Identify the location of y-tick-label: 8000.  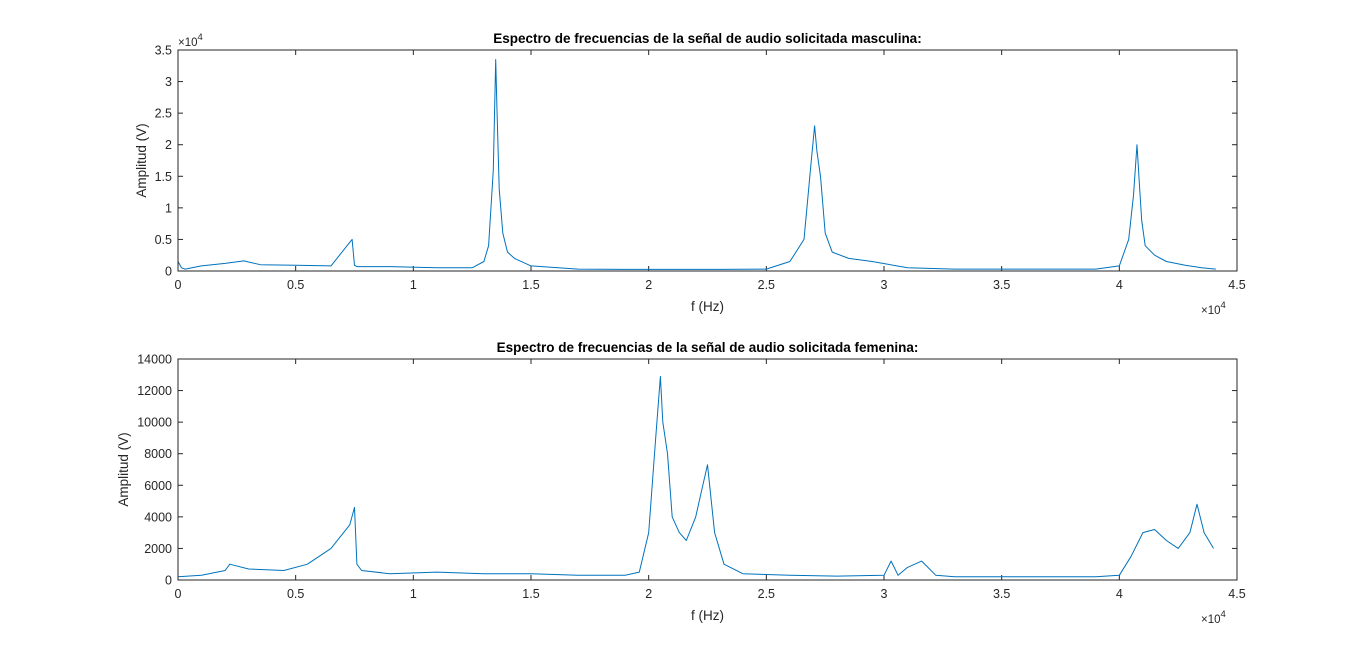
(158, 454).